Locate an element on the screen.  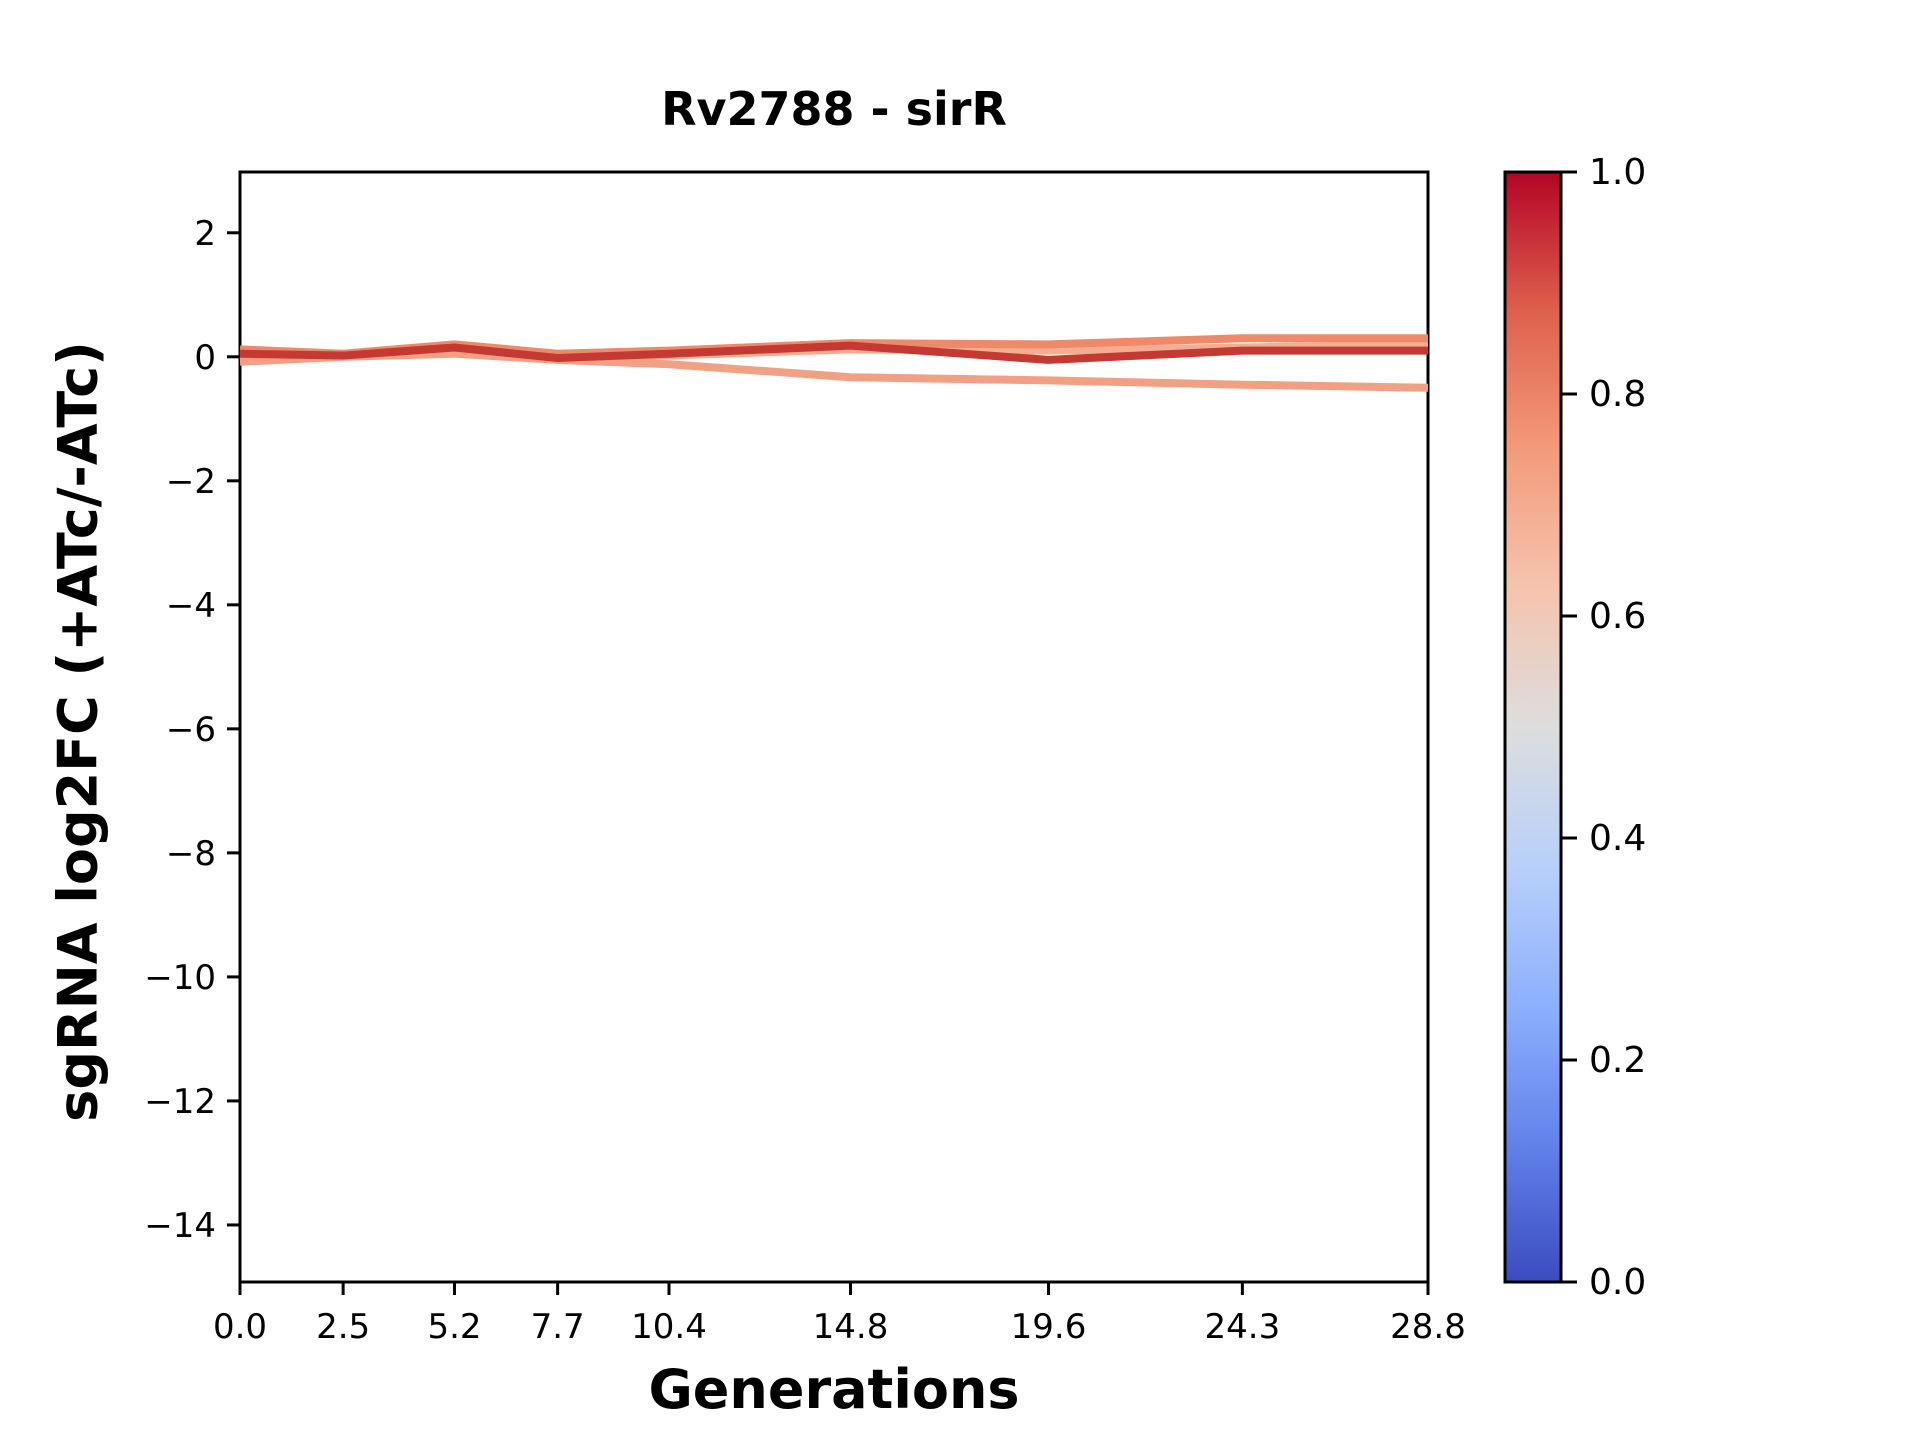
y-tick-label: 2 is located at coordinates (205, 234).